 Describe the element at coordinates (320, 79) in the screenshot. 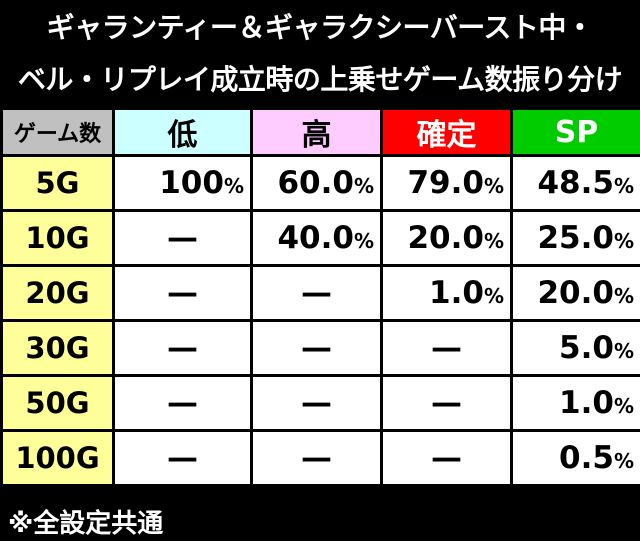

I see `title-line: ベル・リプレイ成立時の上乗せゲーム数振り分け` at that location.